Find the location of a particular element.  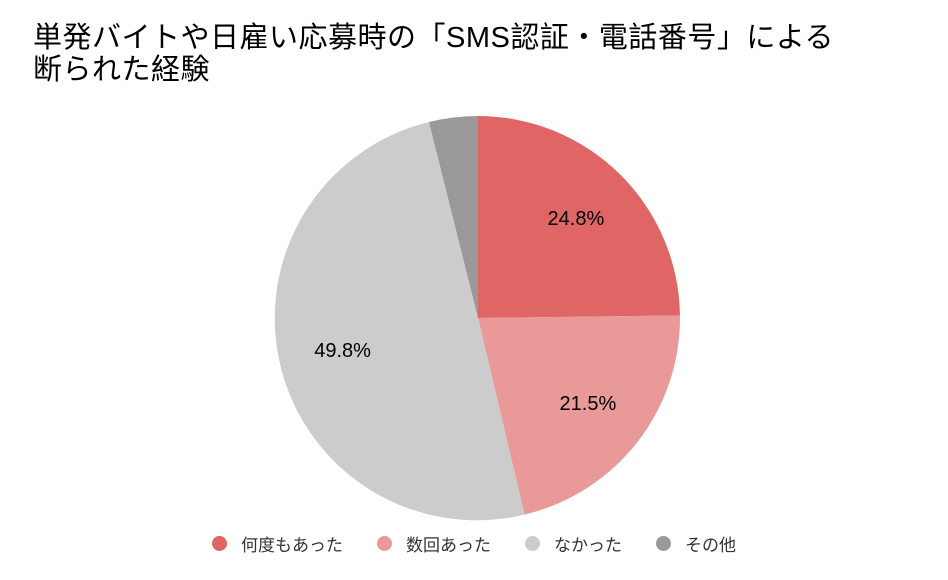

legend-item-1: 数回あった is located at coordinates (434, 543).